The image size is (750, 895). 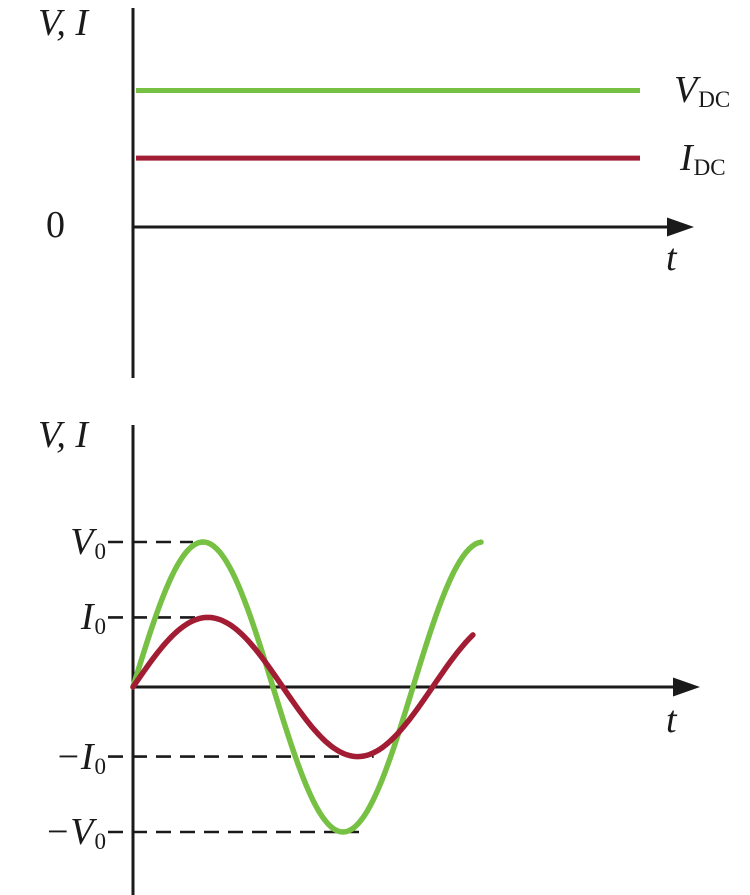 I want to click on ac-x-axis-arrowhead, so click(x=686, y=687).